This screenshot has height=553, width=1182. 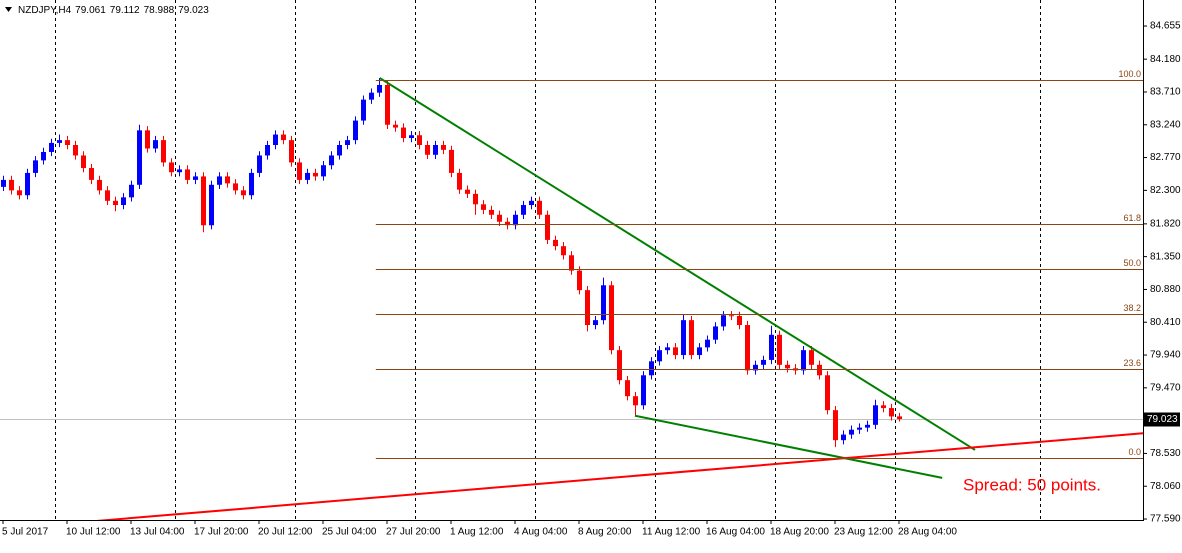 What do you see at coordinates (413, 532) in the screenshot?
I see `x-tick-label: 27 Jul 20:00` at bounding box center [413, 532].